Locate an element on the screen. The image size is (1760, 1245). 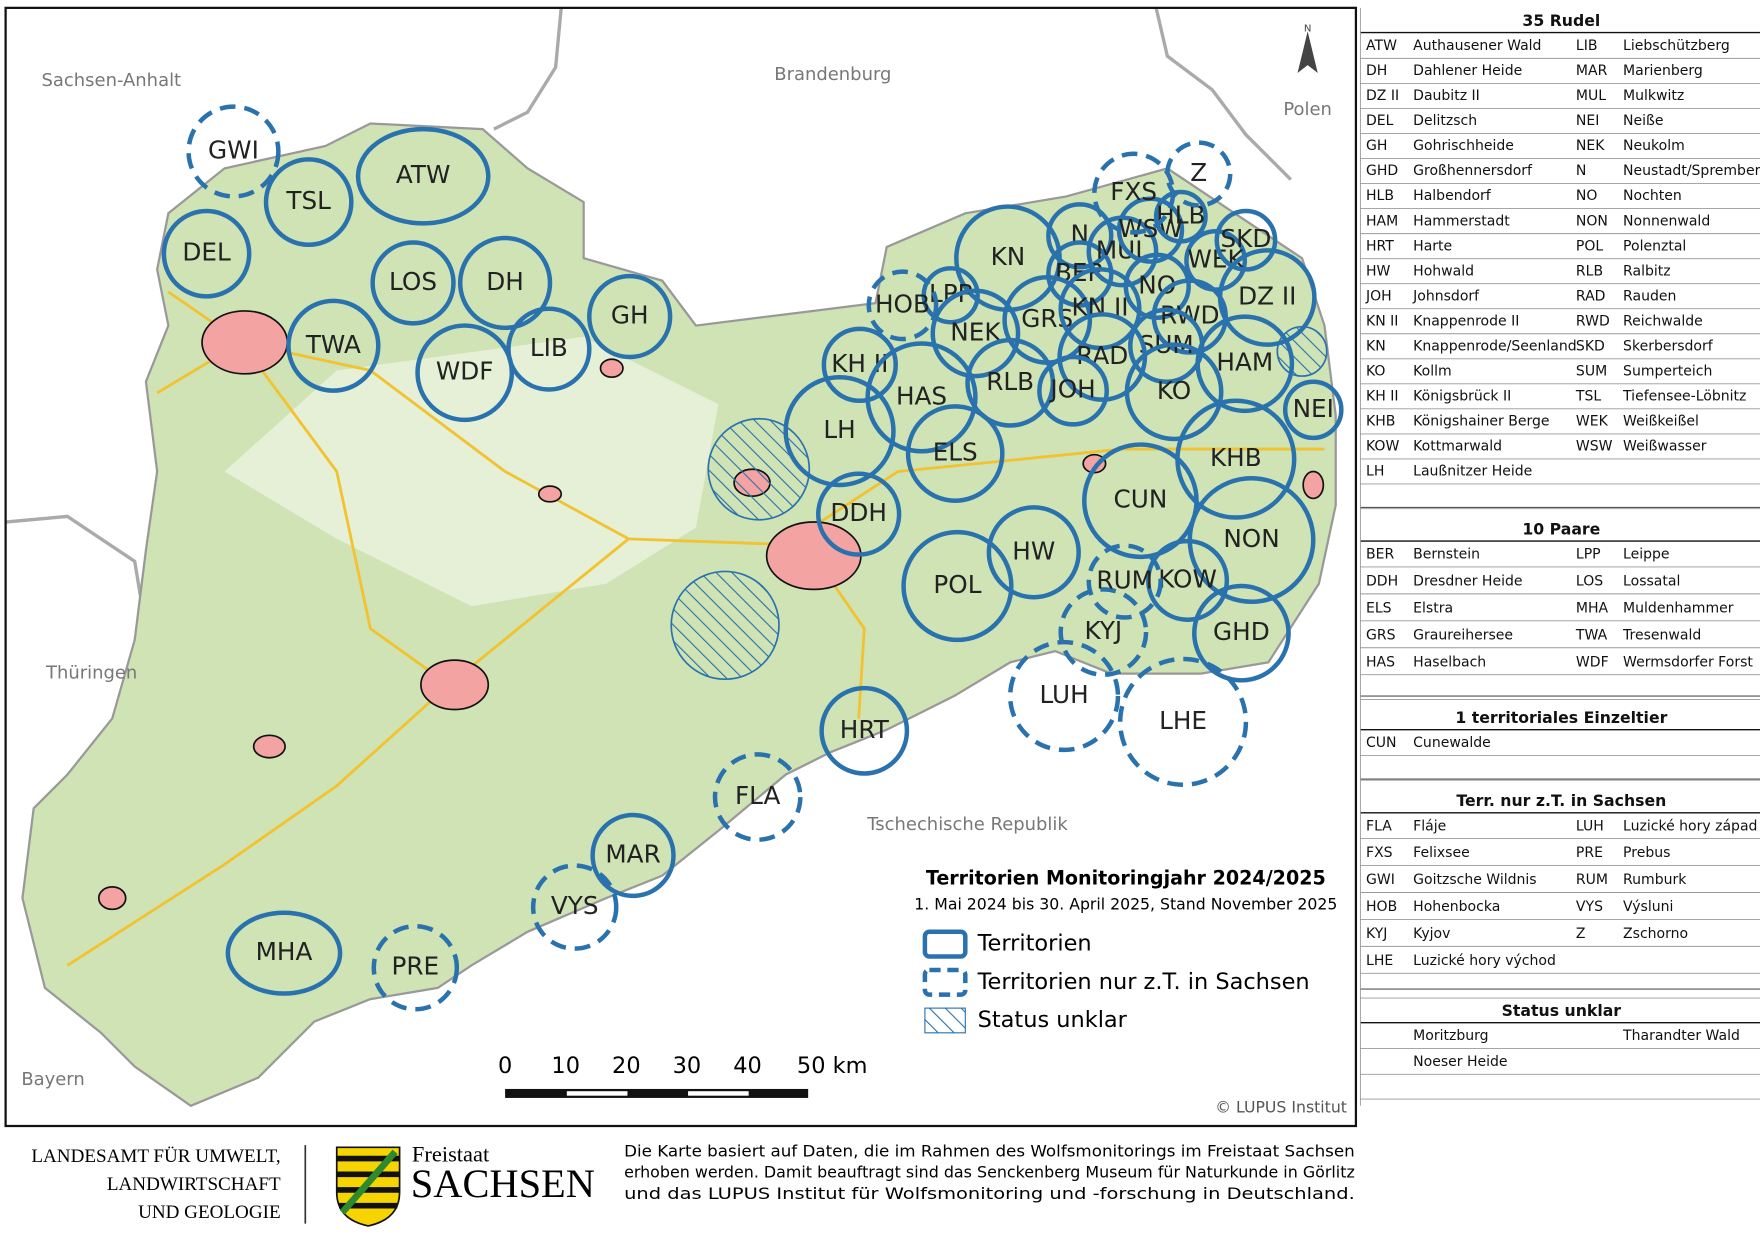
legend-entry-name: Kottmarwald is located at coordinates (1457, 447).